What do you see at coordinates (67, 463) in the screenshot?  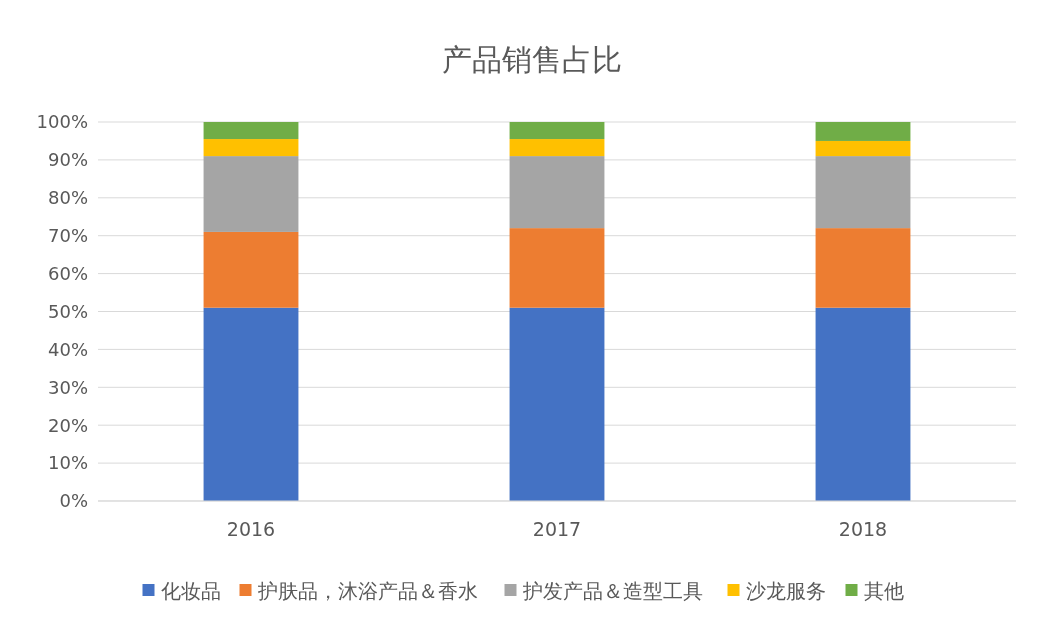 I see `y-tick-label: 10%` at bounding box center [67, 463].